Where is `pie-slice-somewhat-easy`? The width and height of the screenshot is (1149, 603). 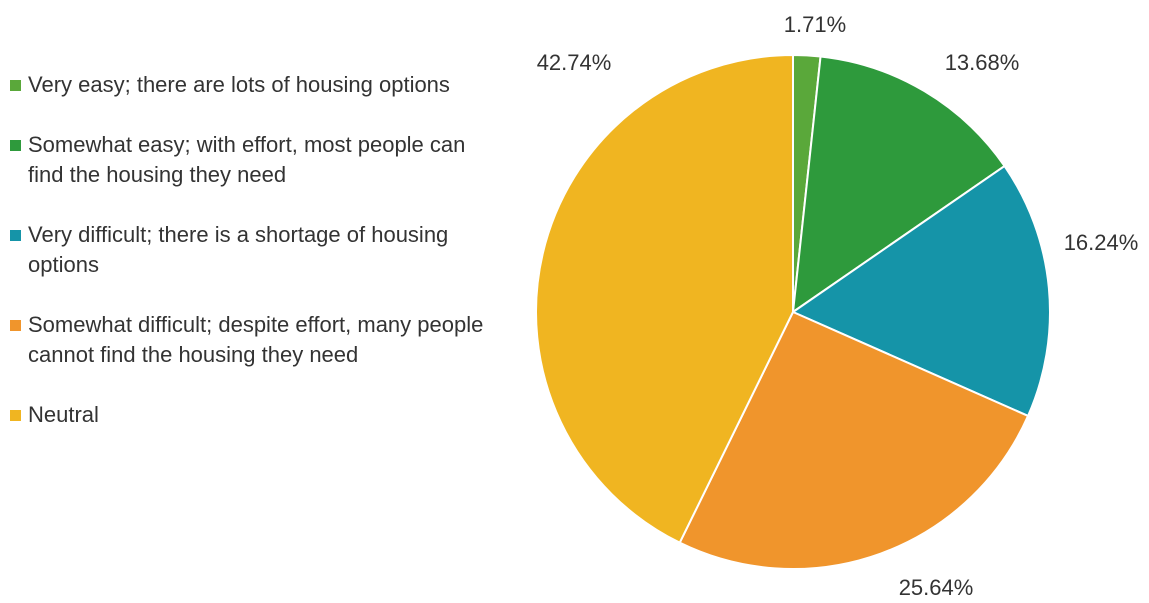 pie-slice-somewhat-easy is located at coordinates (898, 185).